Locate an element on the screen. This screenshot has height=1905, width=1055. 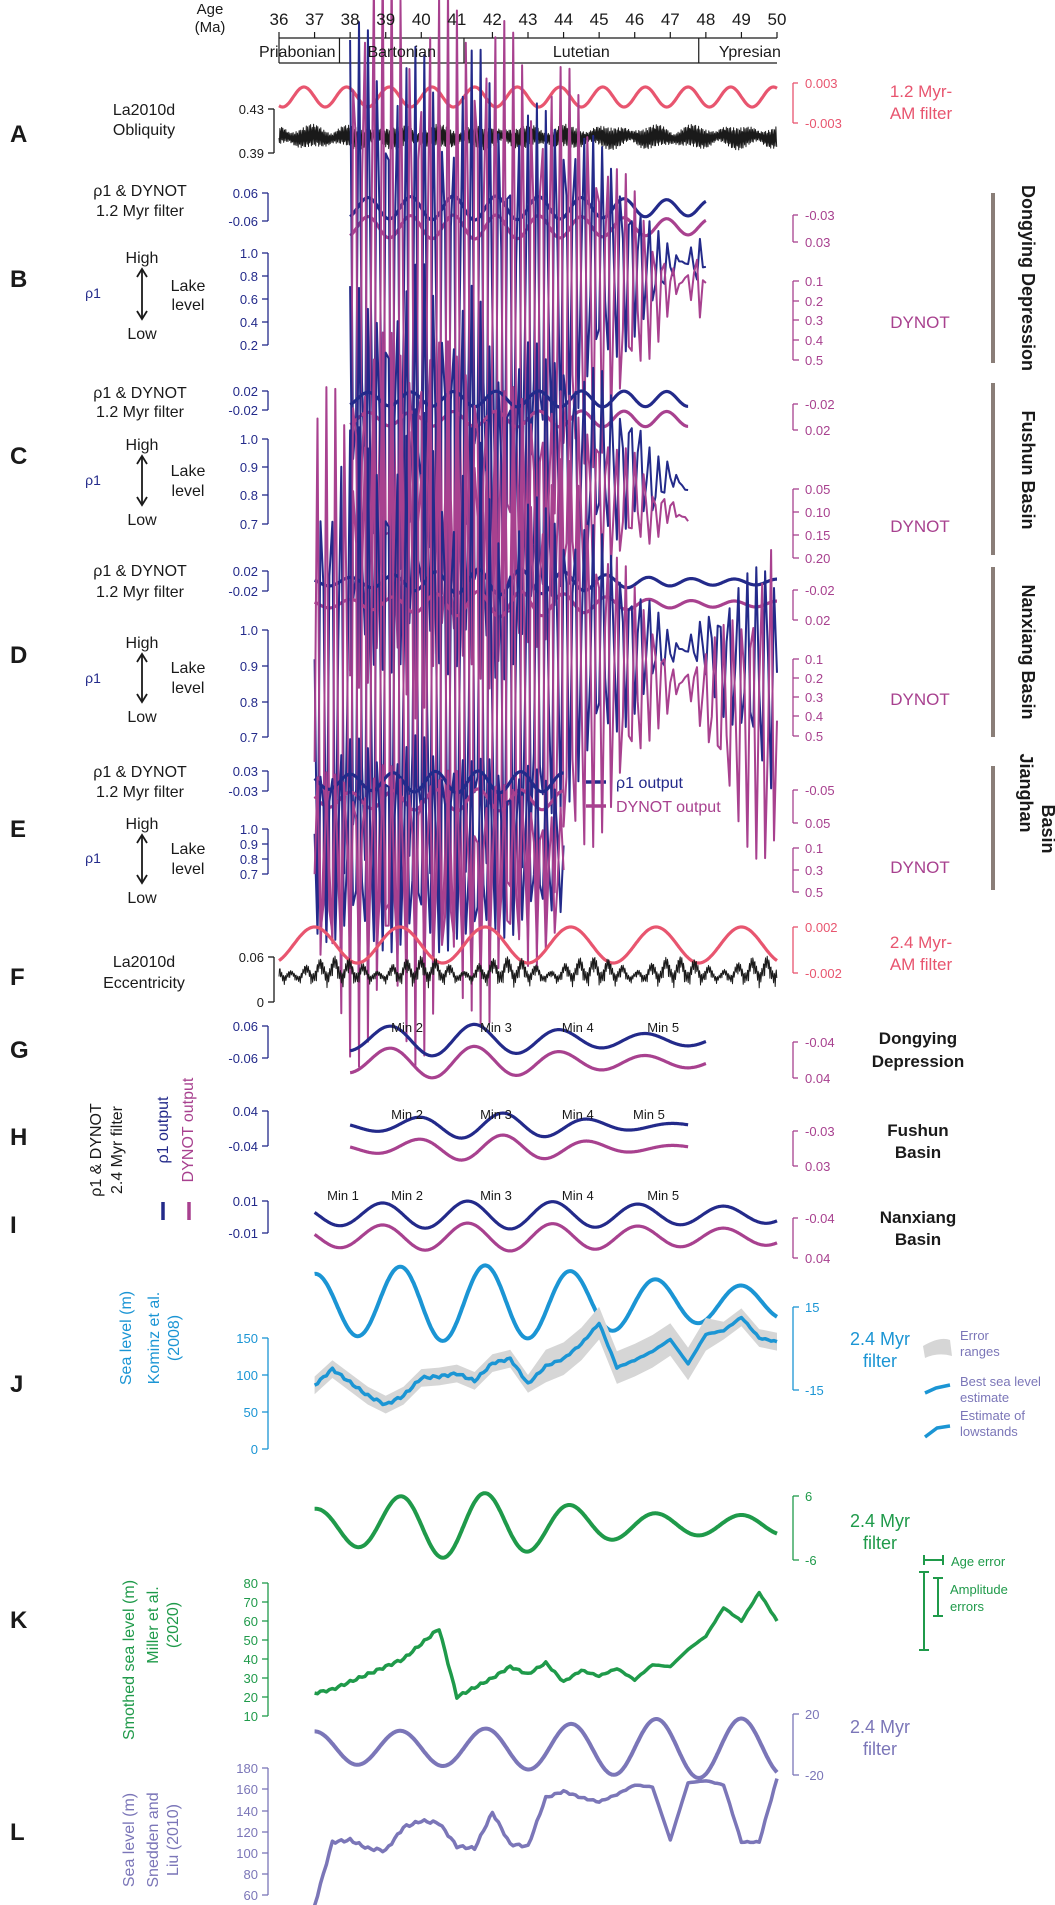
g-filter-tick-label: -0.06 is located at coordinates (243, 1058).